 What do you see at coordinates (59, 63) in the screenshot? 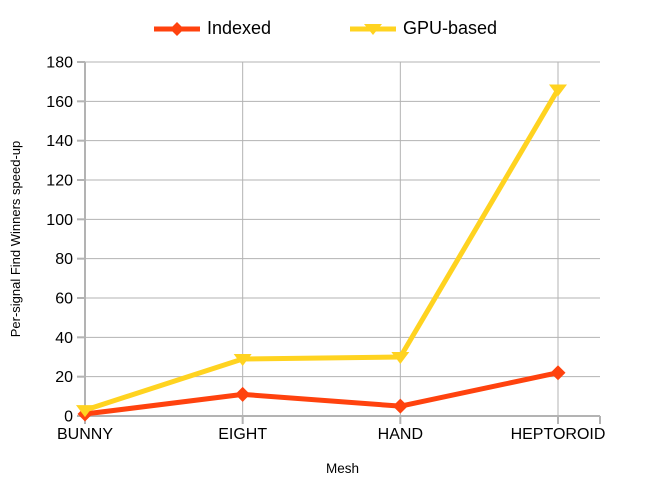
I see `y-tick-label: 180` at bounding box center [59, 63].